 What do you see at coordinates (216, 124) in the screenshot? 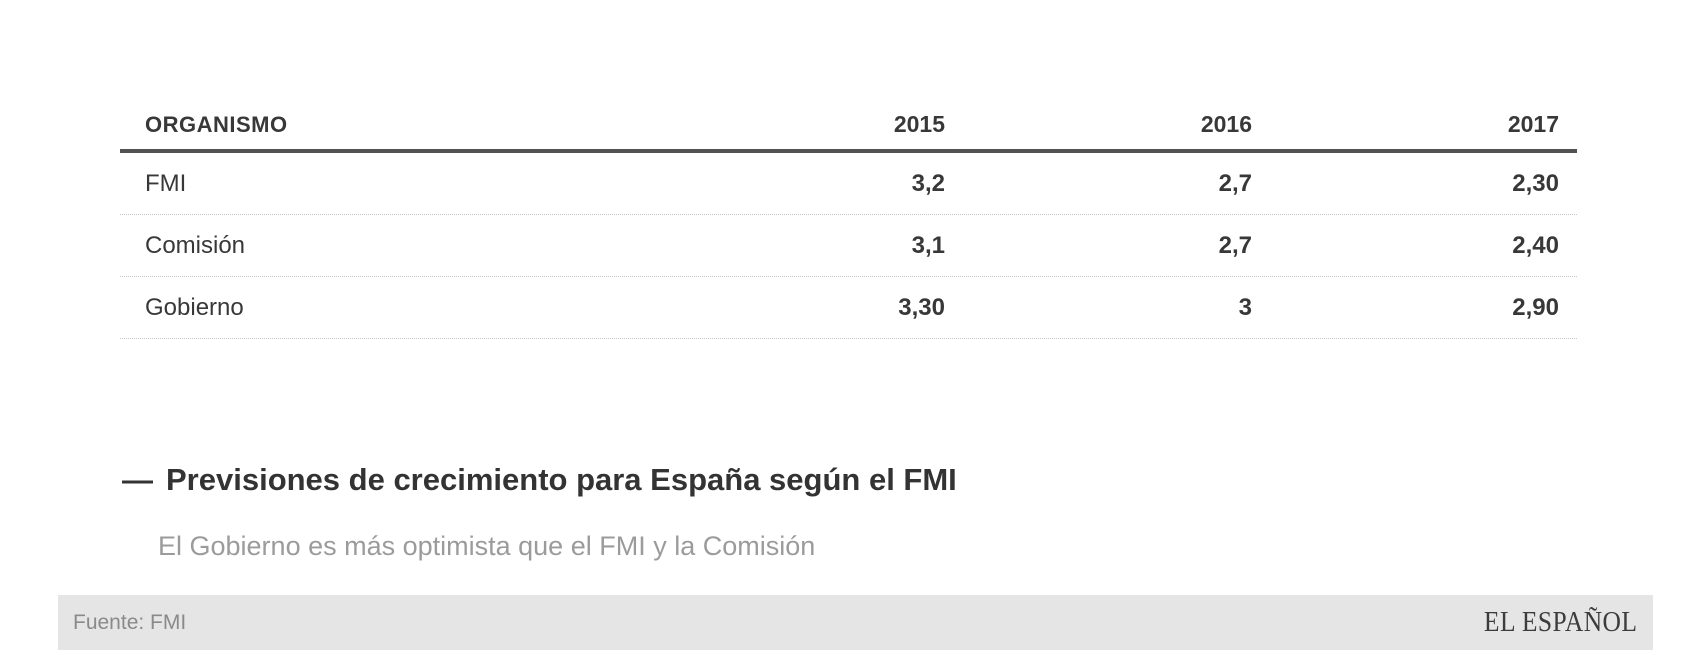
I see `column-header-organismo: ORGANISMO` at bounding box center [216, 124].